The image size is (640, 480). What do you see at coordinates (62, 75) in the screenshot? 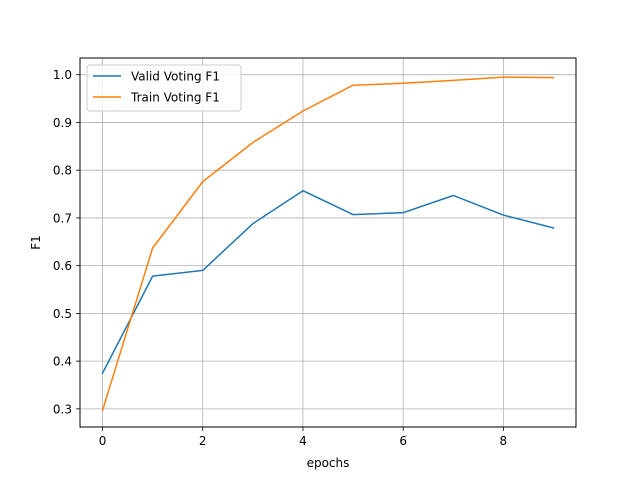
I see `y-tick-label: 1.0` at bounding box center [62, 75].